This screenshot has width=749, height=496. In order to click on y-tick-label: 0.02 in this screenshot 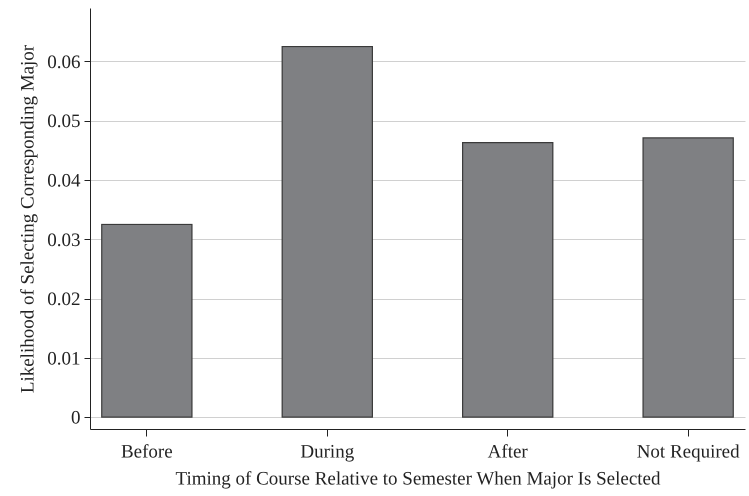, I will do `click(63, 299)`.